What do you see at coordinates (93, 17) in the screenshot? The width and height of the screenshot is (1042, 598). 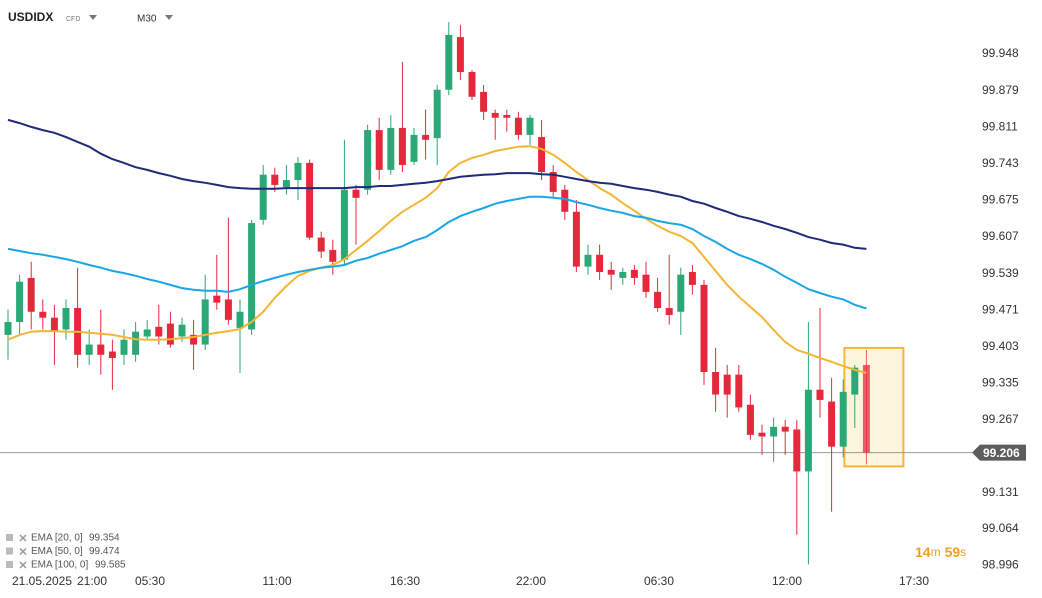 I see `symbol-dropdown` at bounding box center [93, 17].